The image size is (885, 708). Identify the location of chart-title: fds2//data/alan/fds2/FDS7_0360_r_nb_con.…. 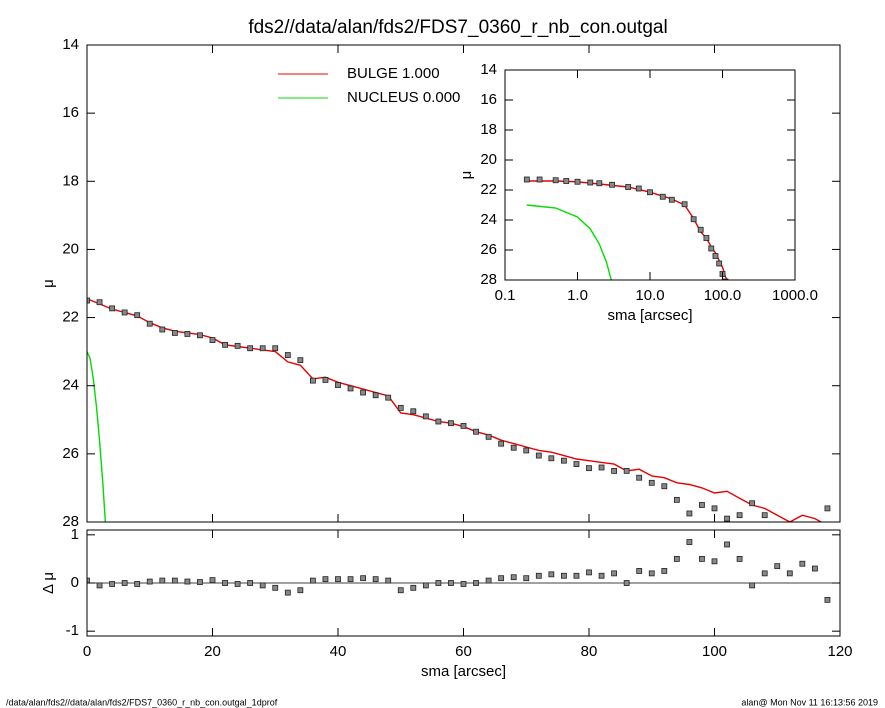
(457, 27).